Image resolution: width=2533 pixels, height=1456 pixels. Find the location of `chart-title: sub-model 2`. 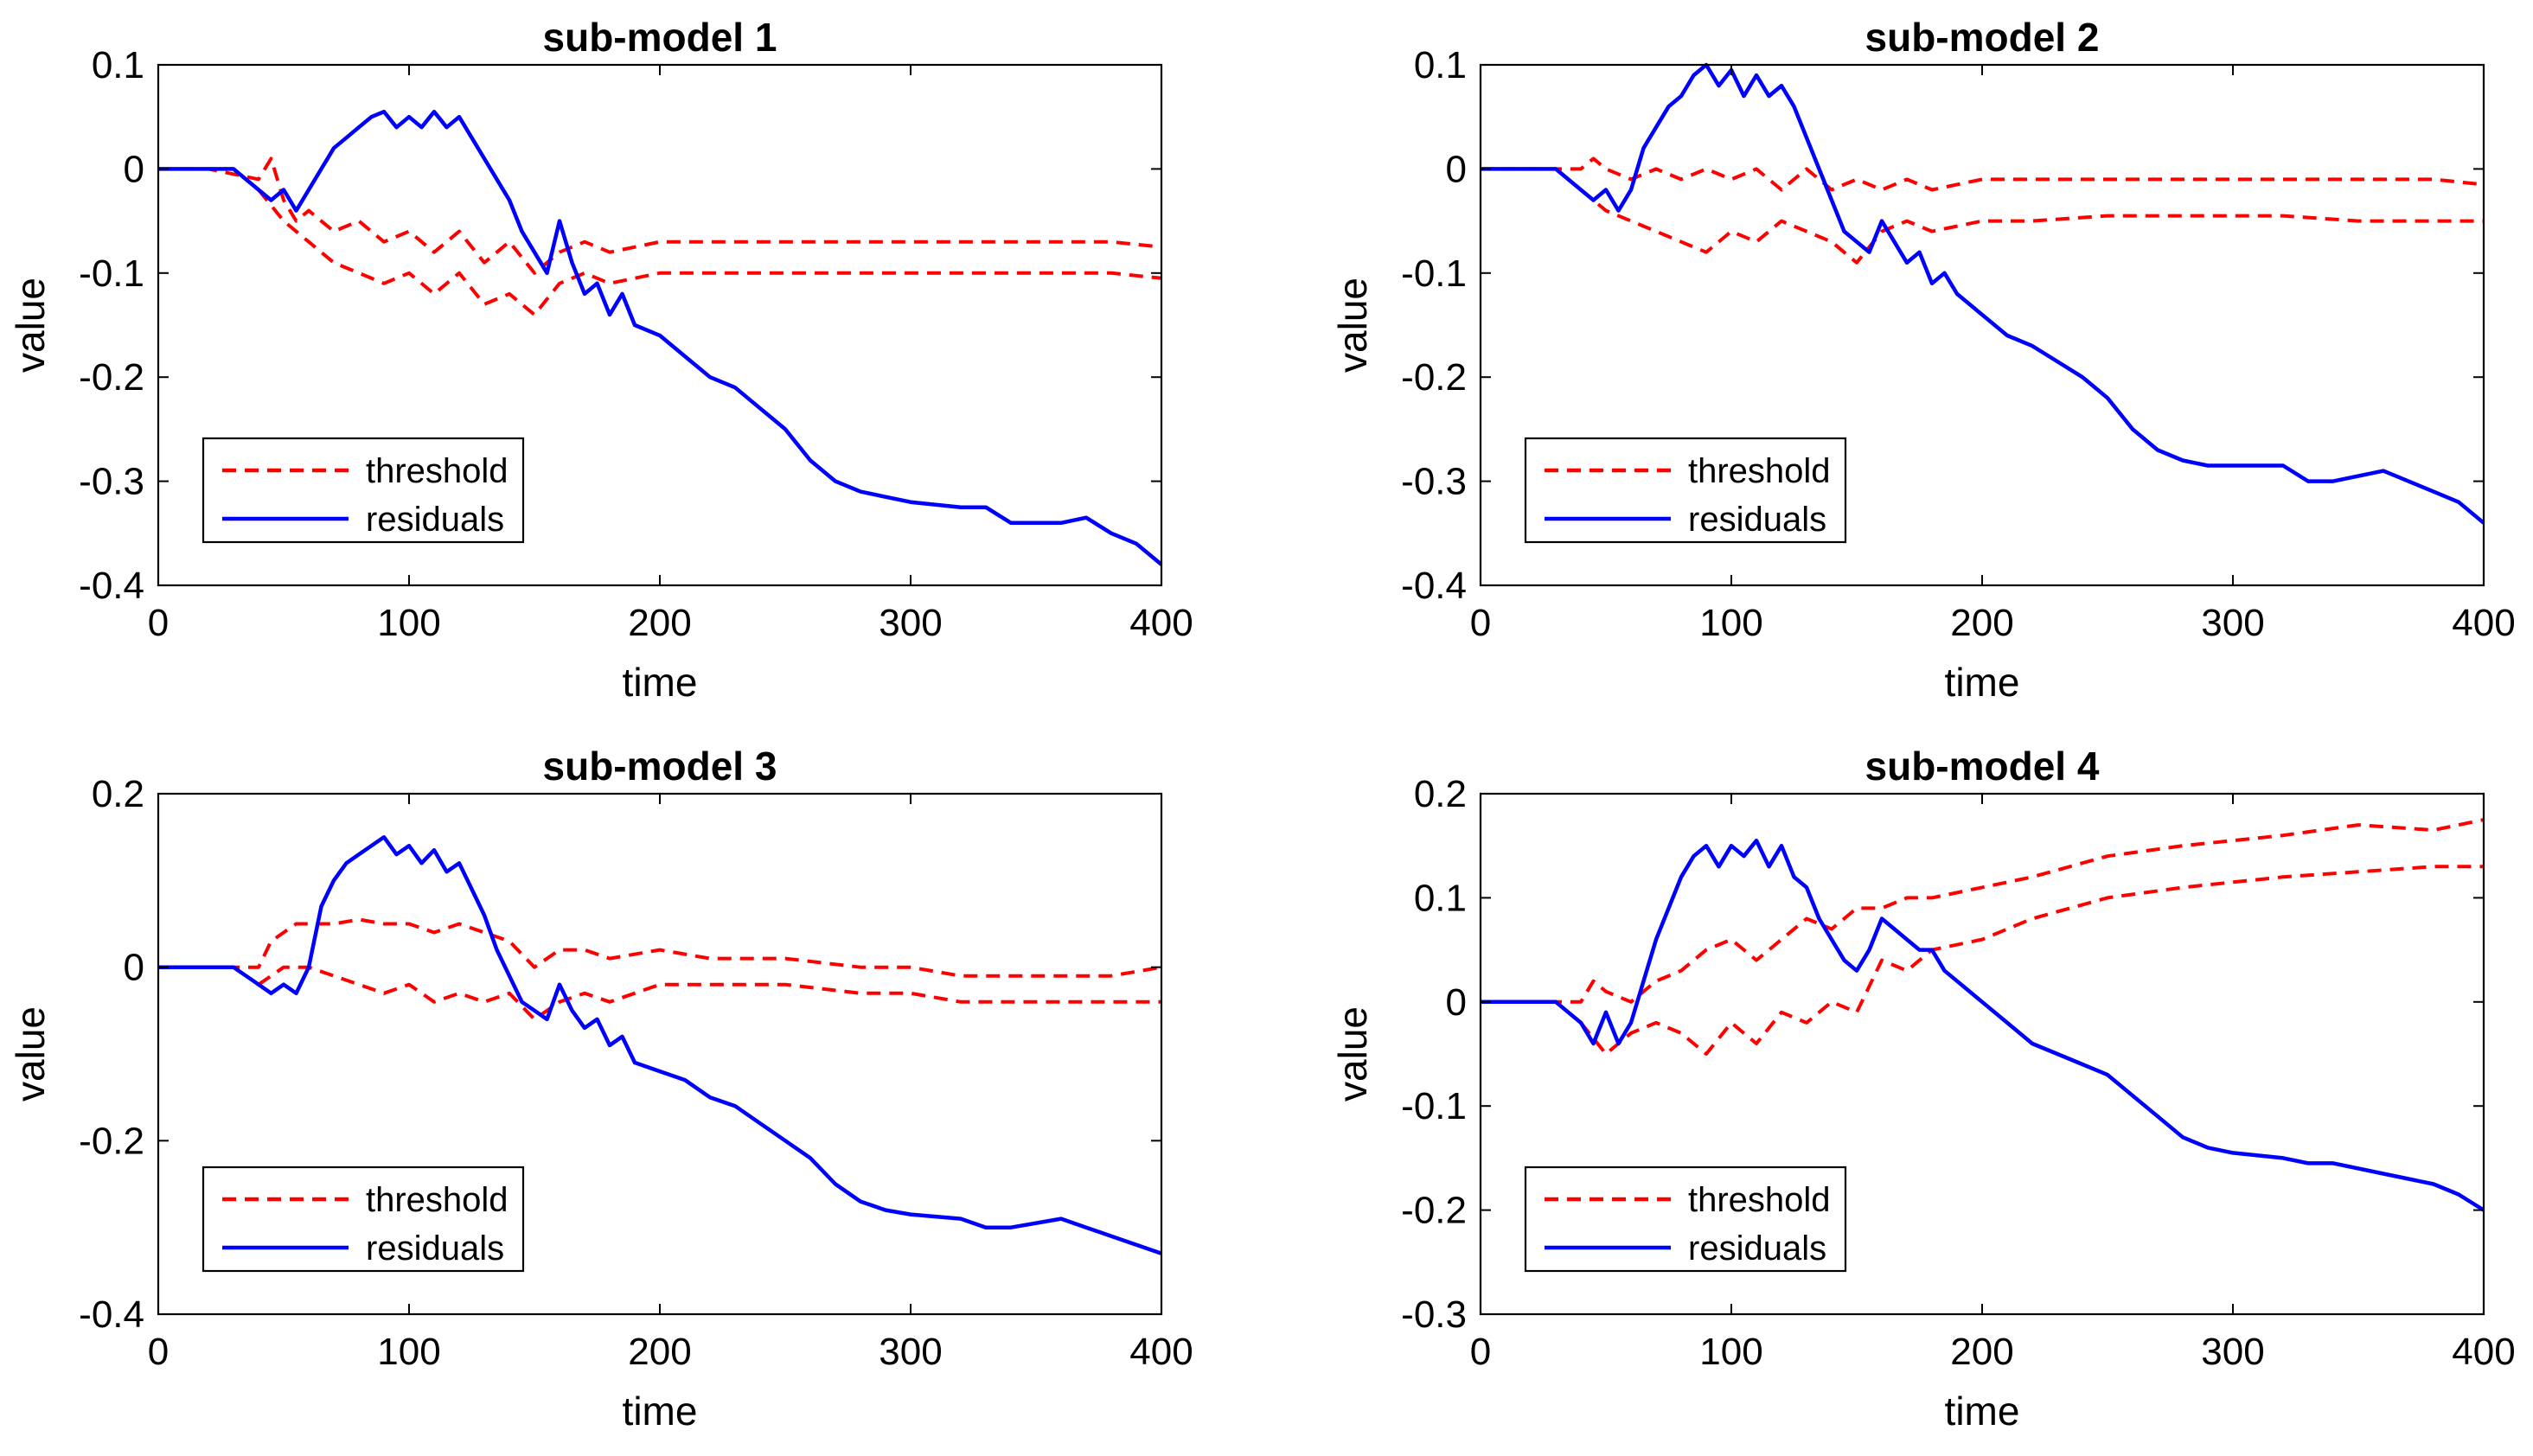

chart-title: sub-model 2 is located at coordinates (1982, 37).